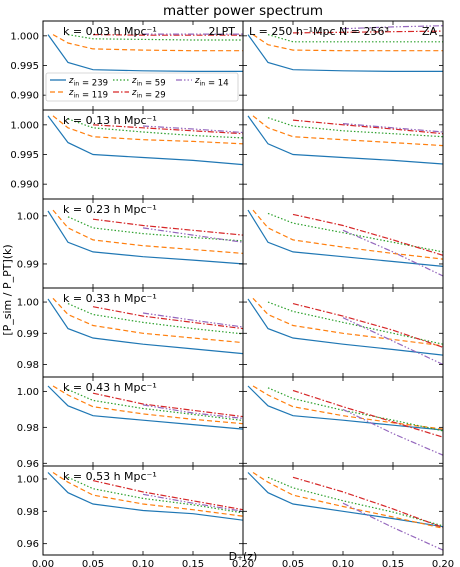 The image size is (460, 567). I want to click on panel-2lpt-row-5: 0.96 0.98 1.00 k = 0.43 h Mpc⁻¹, so click(130, 423).